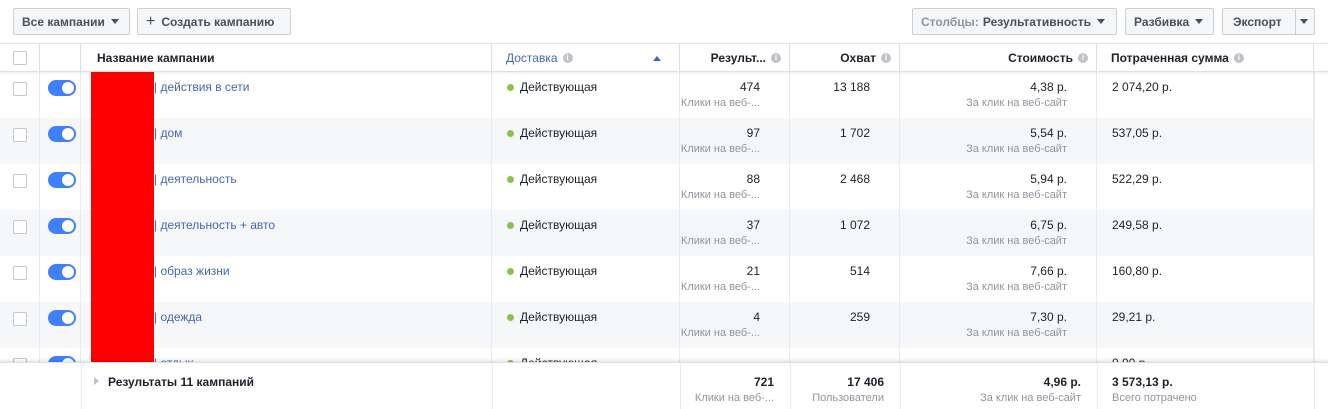 This screenshot has width=1328, height=409. Describe the element at coordinates (854, 133) in the screenshot. I see `reach-value: 1 702` at that location.